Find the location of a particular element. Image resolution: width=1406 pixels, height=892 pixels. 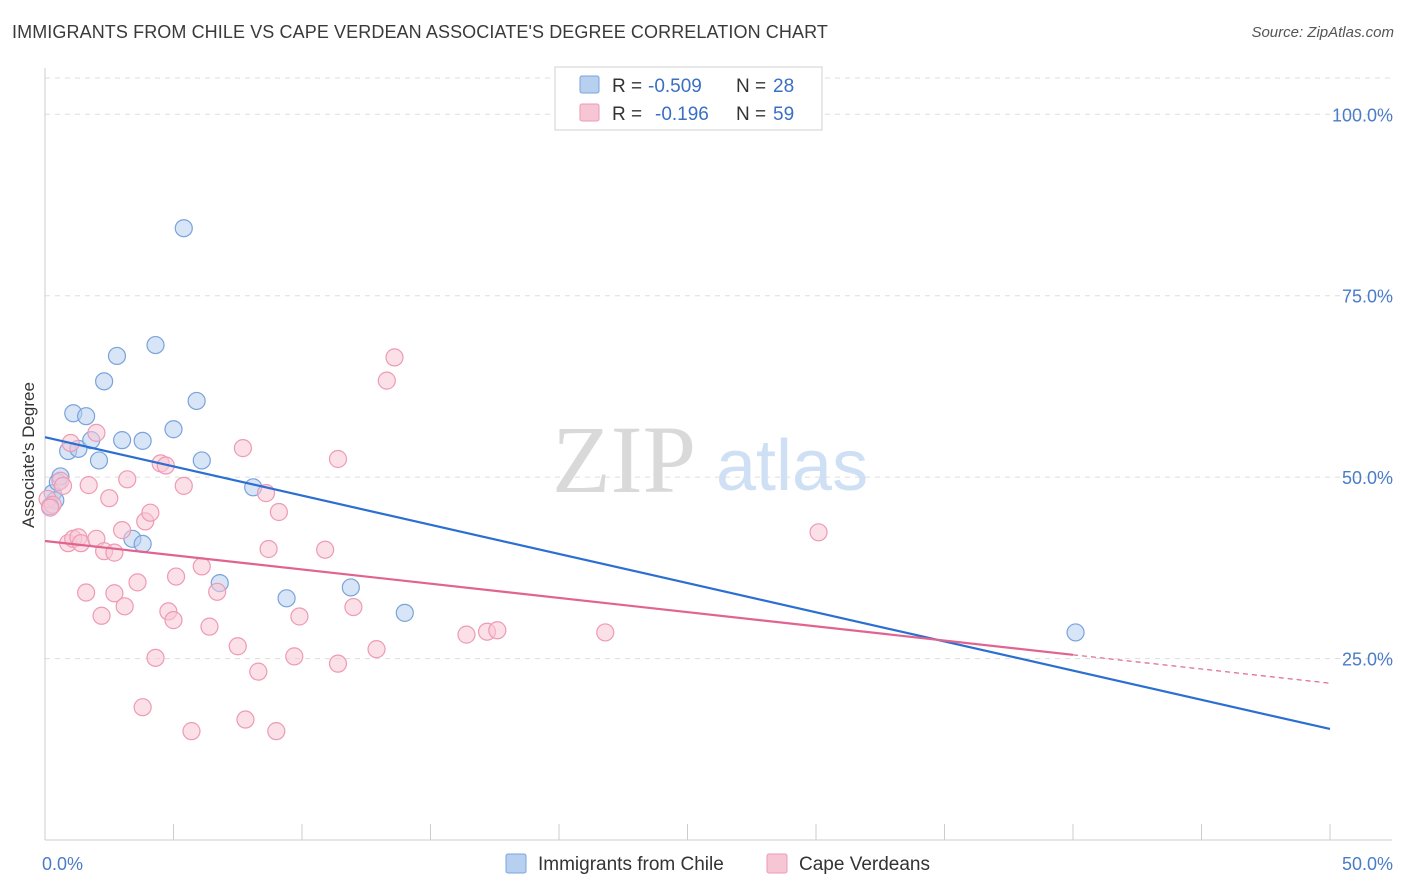

x-tick-labels: 0.0% 50.0% is located at coordinates (717, 864).